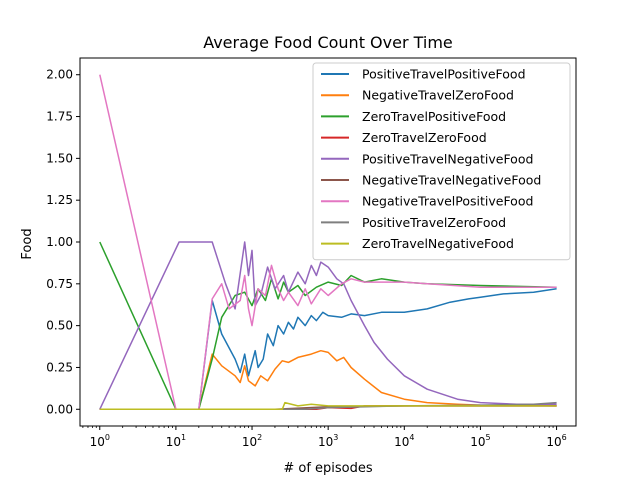 The height and width of the screenshot is (480, 640). Describe the element at coordinates (424, 137) in the screenshot. I see `legend-label-3: ZeroTravelZeroFood` at that location.